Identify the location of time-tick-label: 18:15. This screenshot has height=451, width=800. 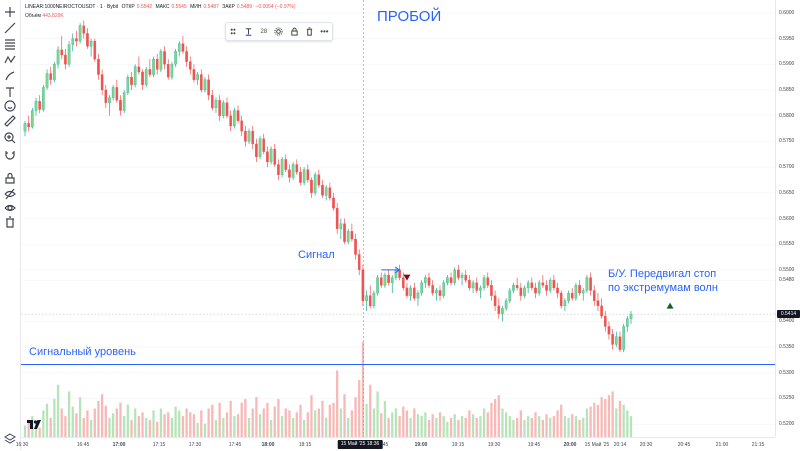
(305, 445).